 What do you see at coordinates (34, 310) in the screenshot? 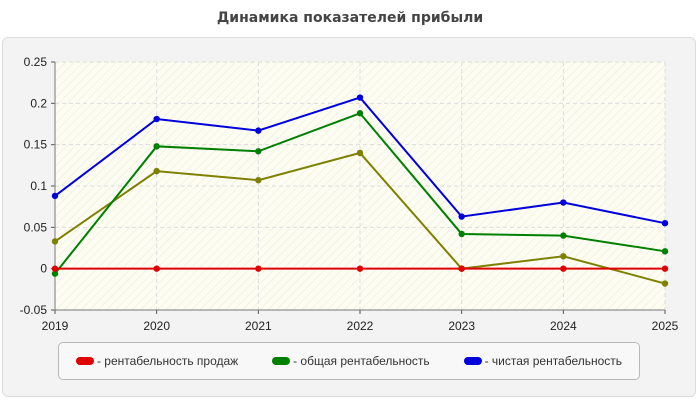
I see `y-tick-label: -0.05` at bounding box center [34, 310].